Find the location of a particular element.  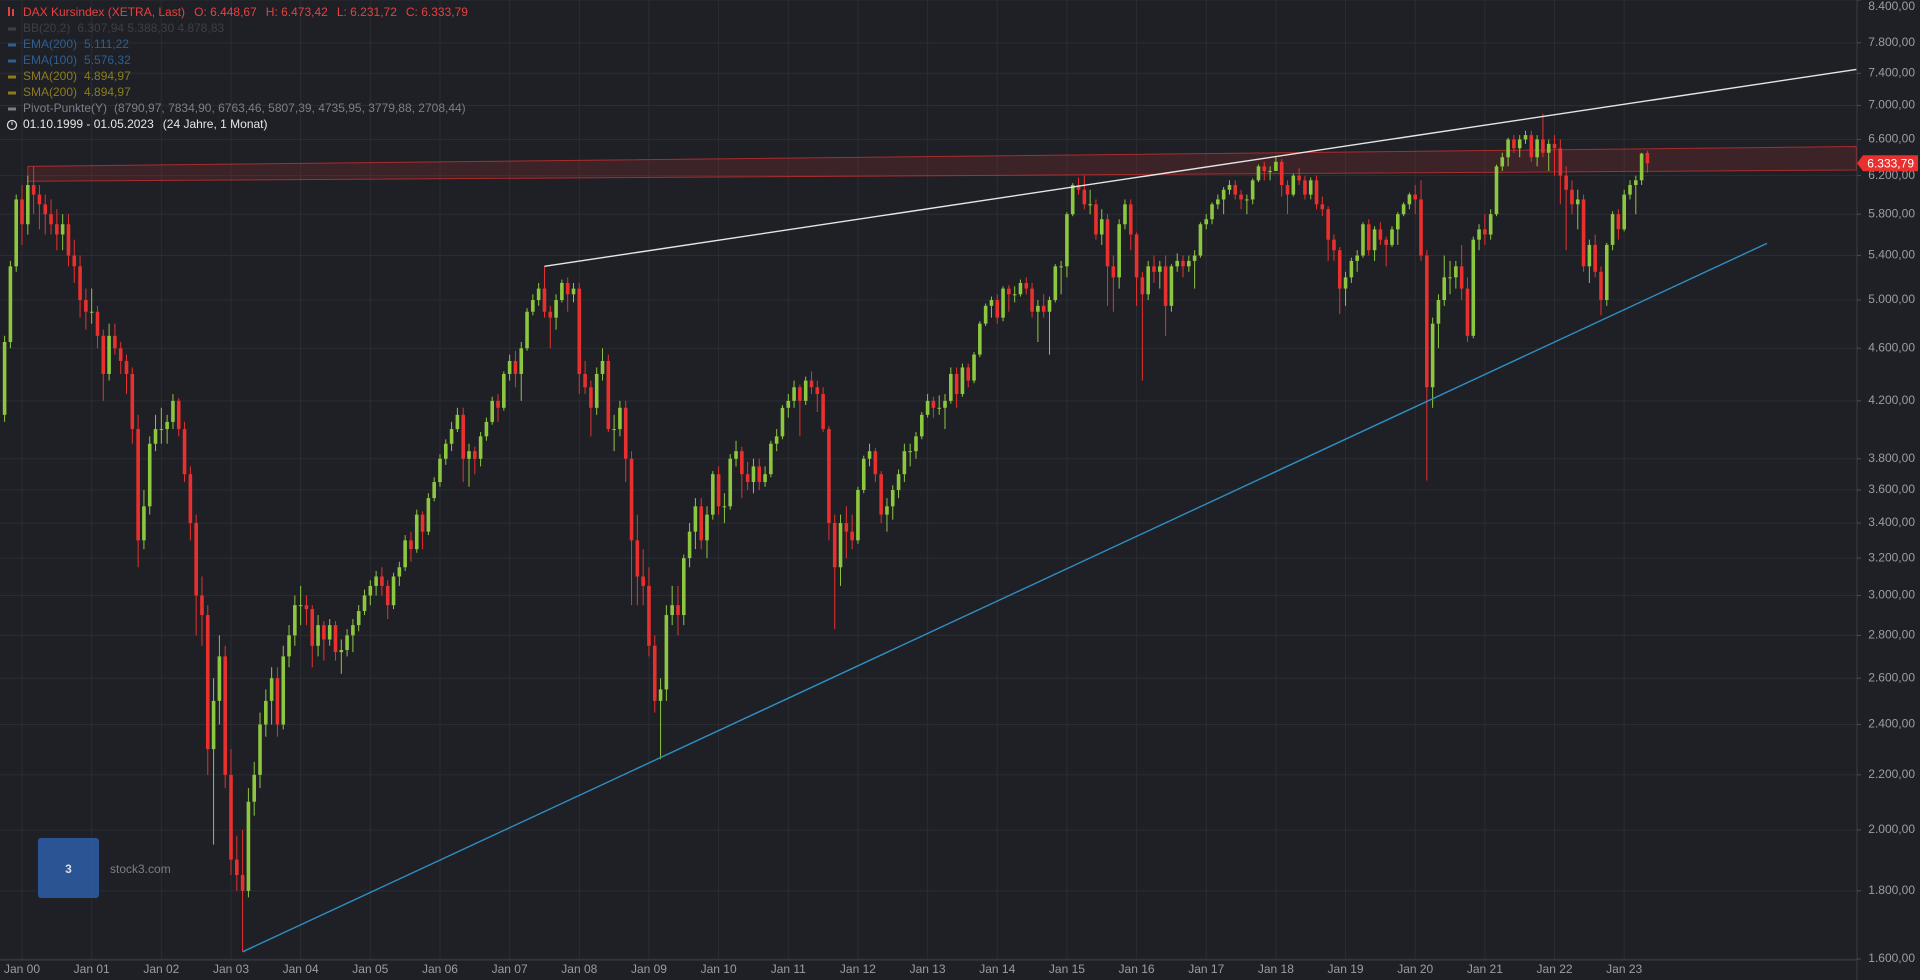

x-tick-label: Jan 18 is located at coordinates (1276, 969).